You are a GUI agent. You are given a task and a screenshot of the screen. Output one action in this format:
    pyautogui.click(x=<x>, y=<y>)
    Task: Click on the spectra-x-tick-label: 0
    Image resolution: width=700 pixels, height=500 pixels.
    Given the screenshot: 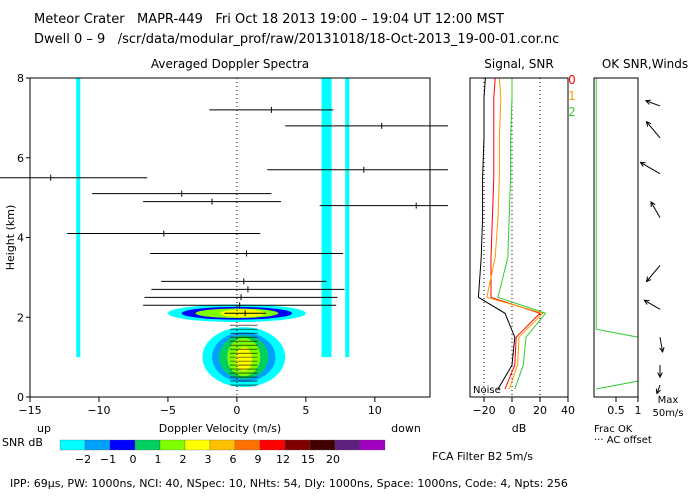 What is the action you would take?
    pyautogui.click(x=236, y=410)
    